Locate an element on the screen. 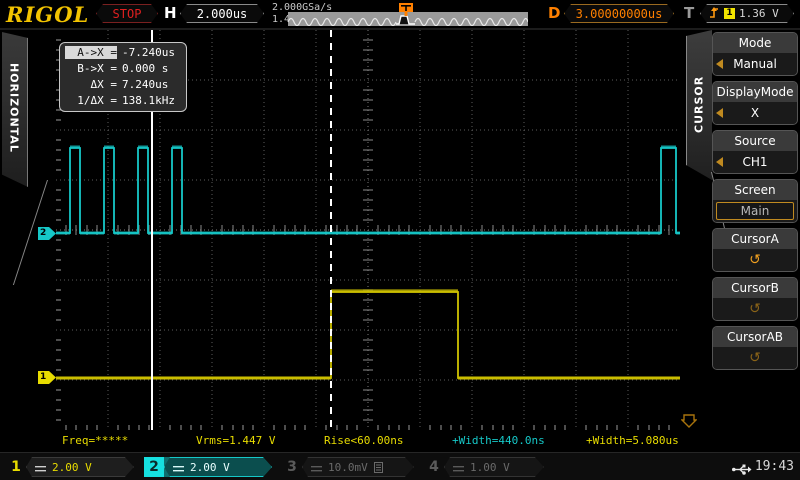 The image size is (800, 480). channel-1-volts: 2.00 V is located at coordinates (72, 467).